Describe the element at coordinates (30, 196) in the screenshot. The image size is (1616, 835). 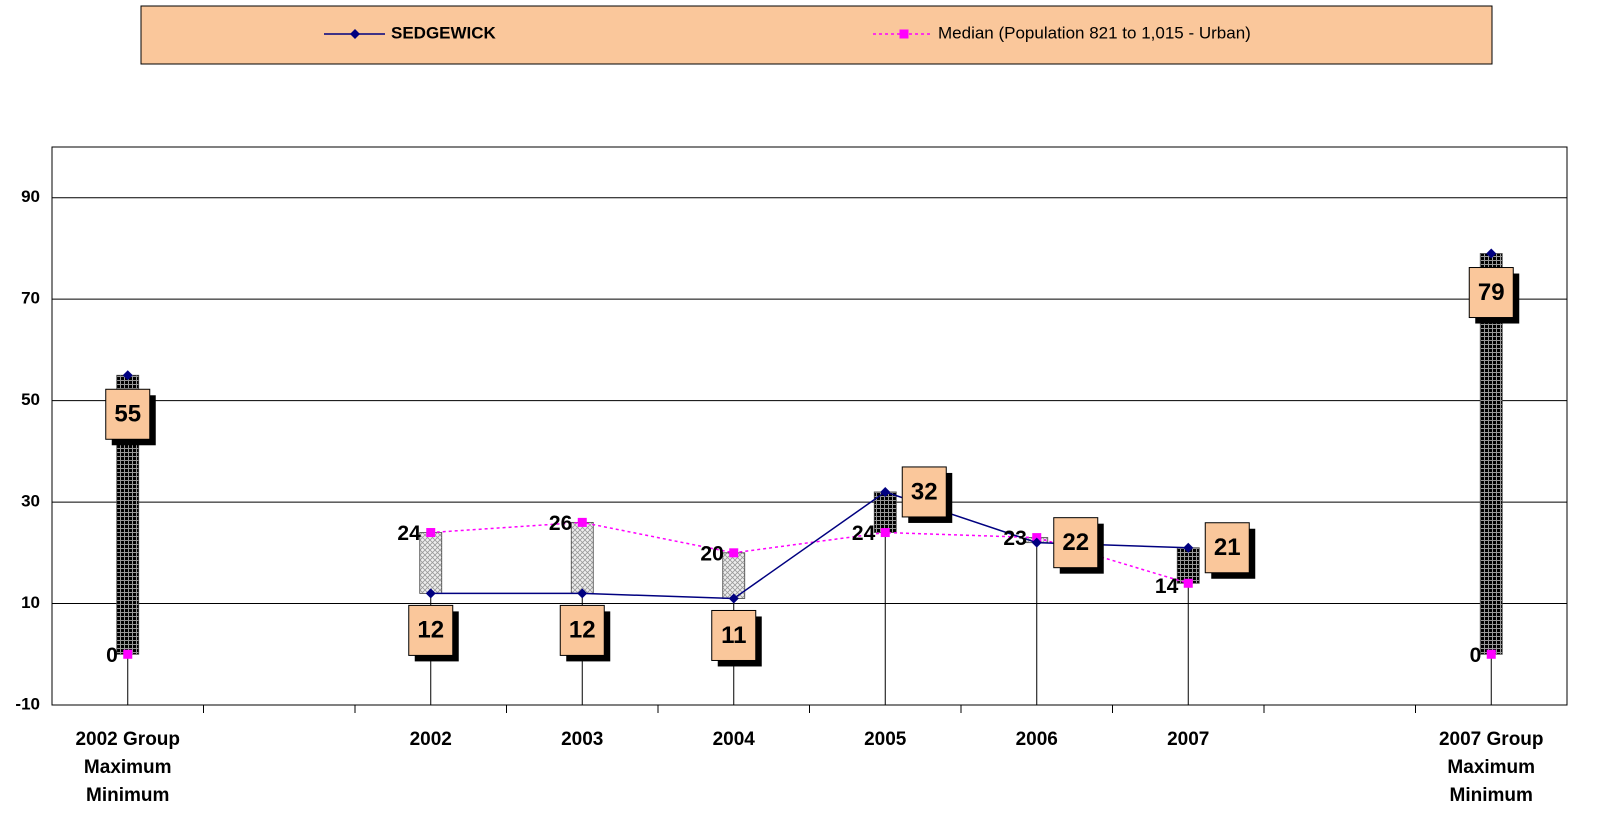
I see `y-tick-label: 90` at that location.